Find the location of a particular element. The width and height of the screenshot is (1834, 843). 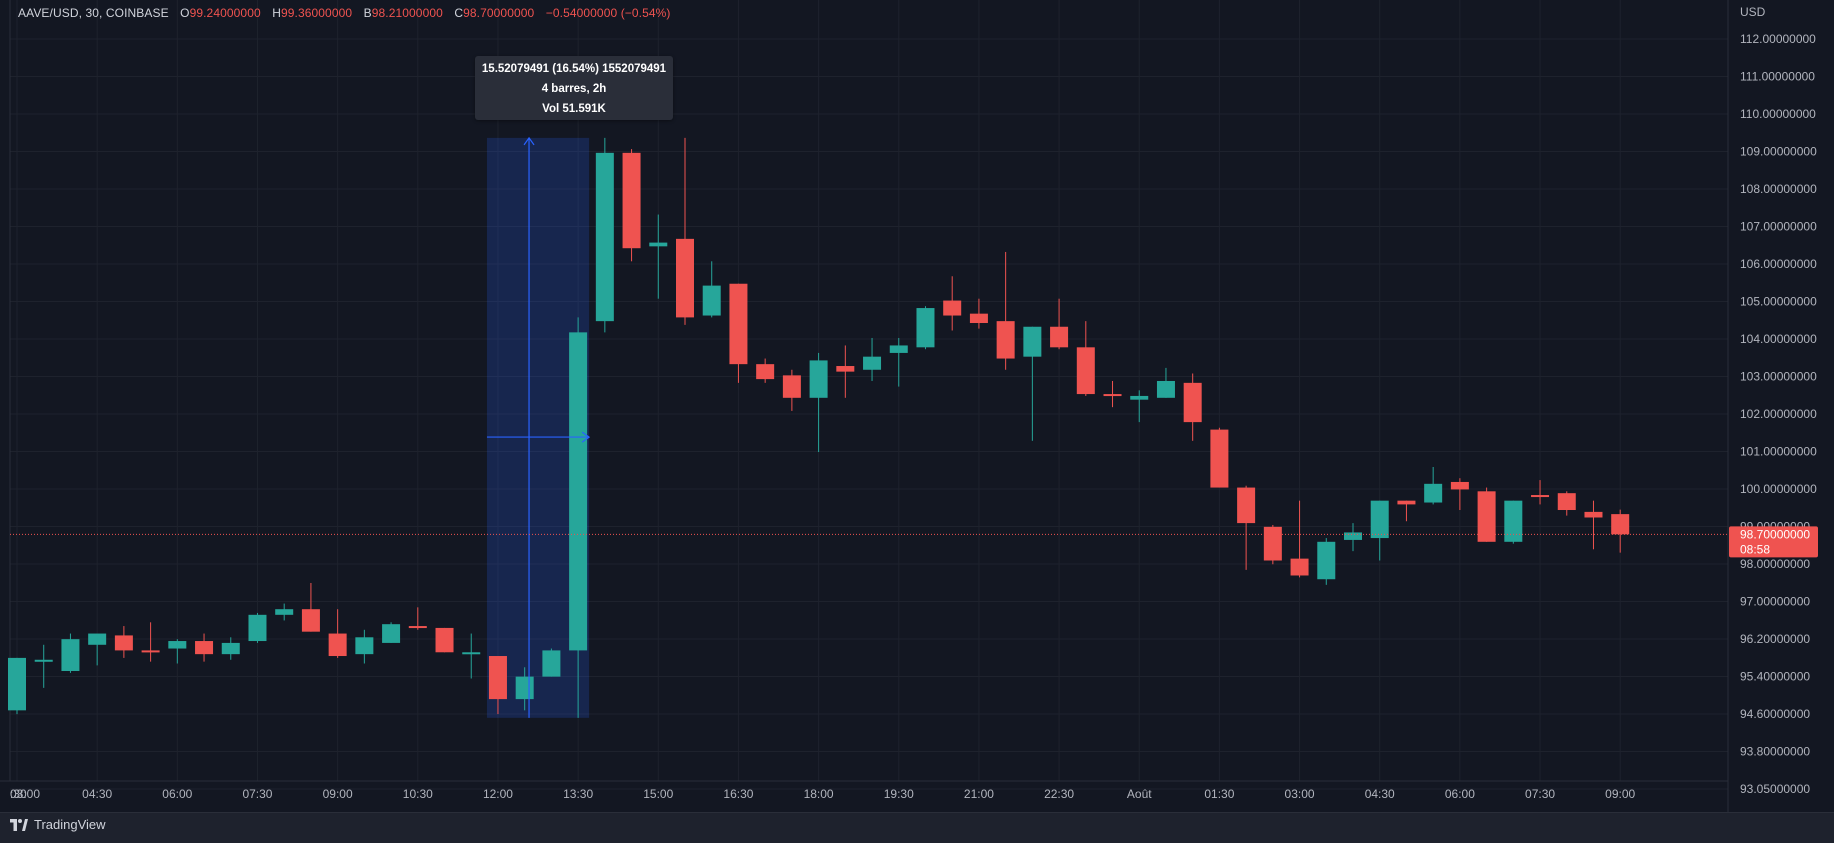

low-value: 98.21000000 is located at coordinates (407, 13).